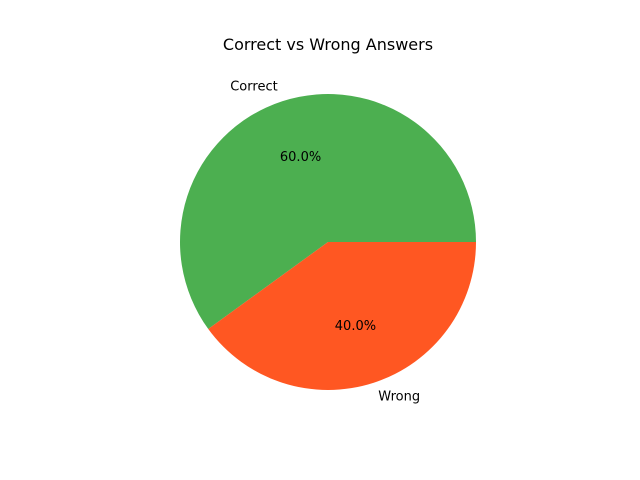 The image size is (640, 480). What do you see at coordinates (300, 157) in the screenshot?
I see `slice-percent-correct: 60.0%` at bounding box center [300, 157].